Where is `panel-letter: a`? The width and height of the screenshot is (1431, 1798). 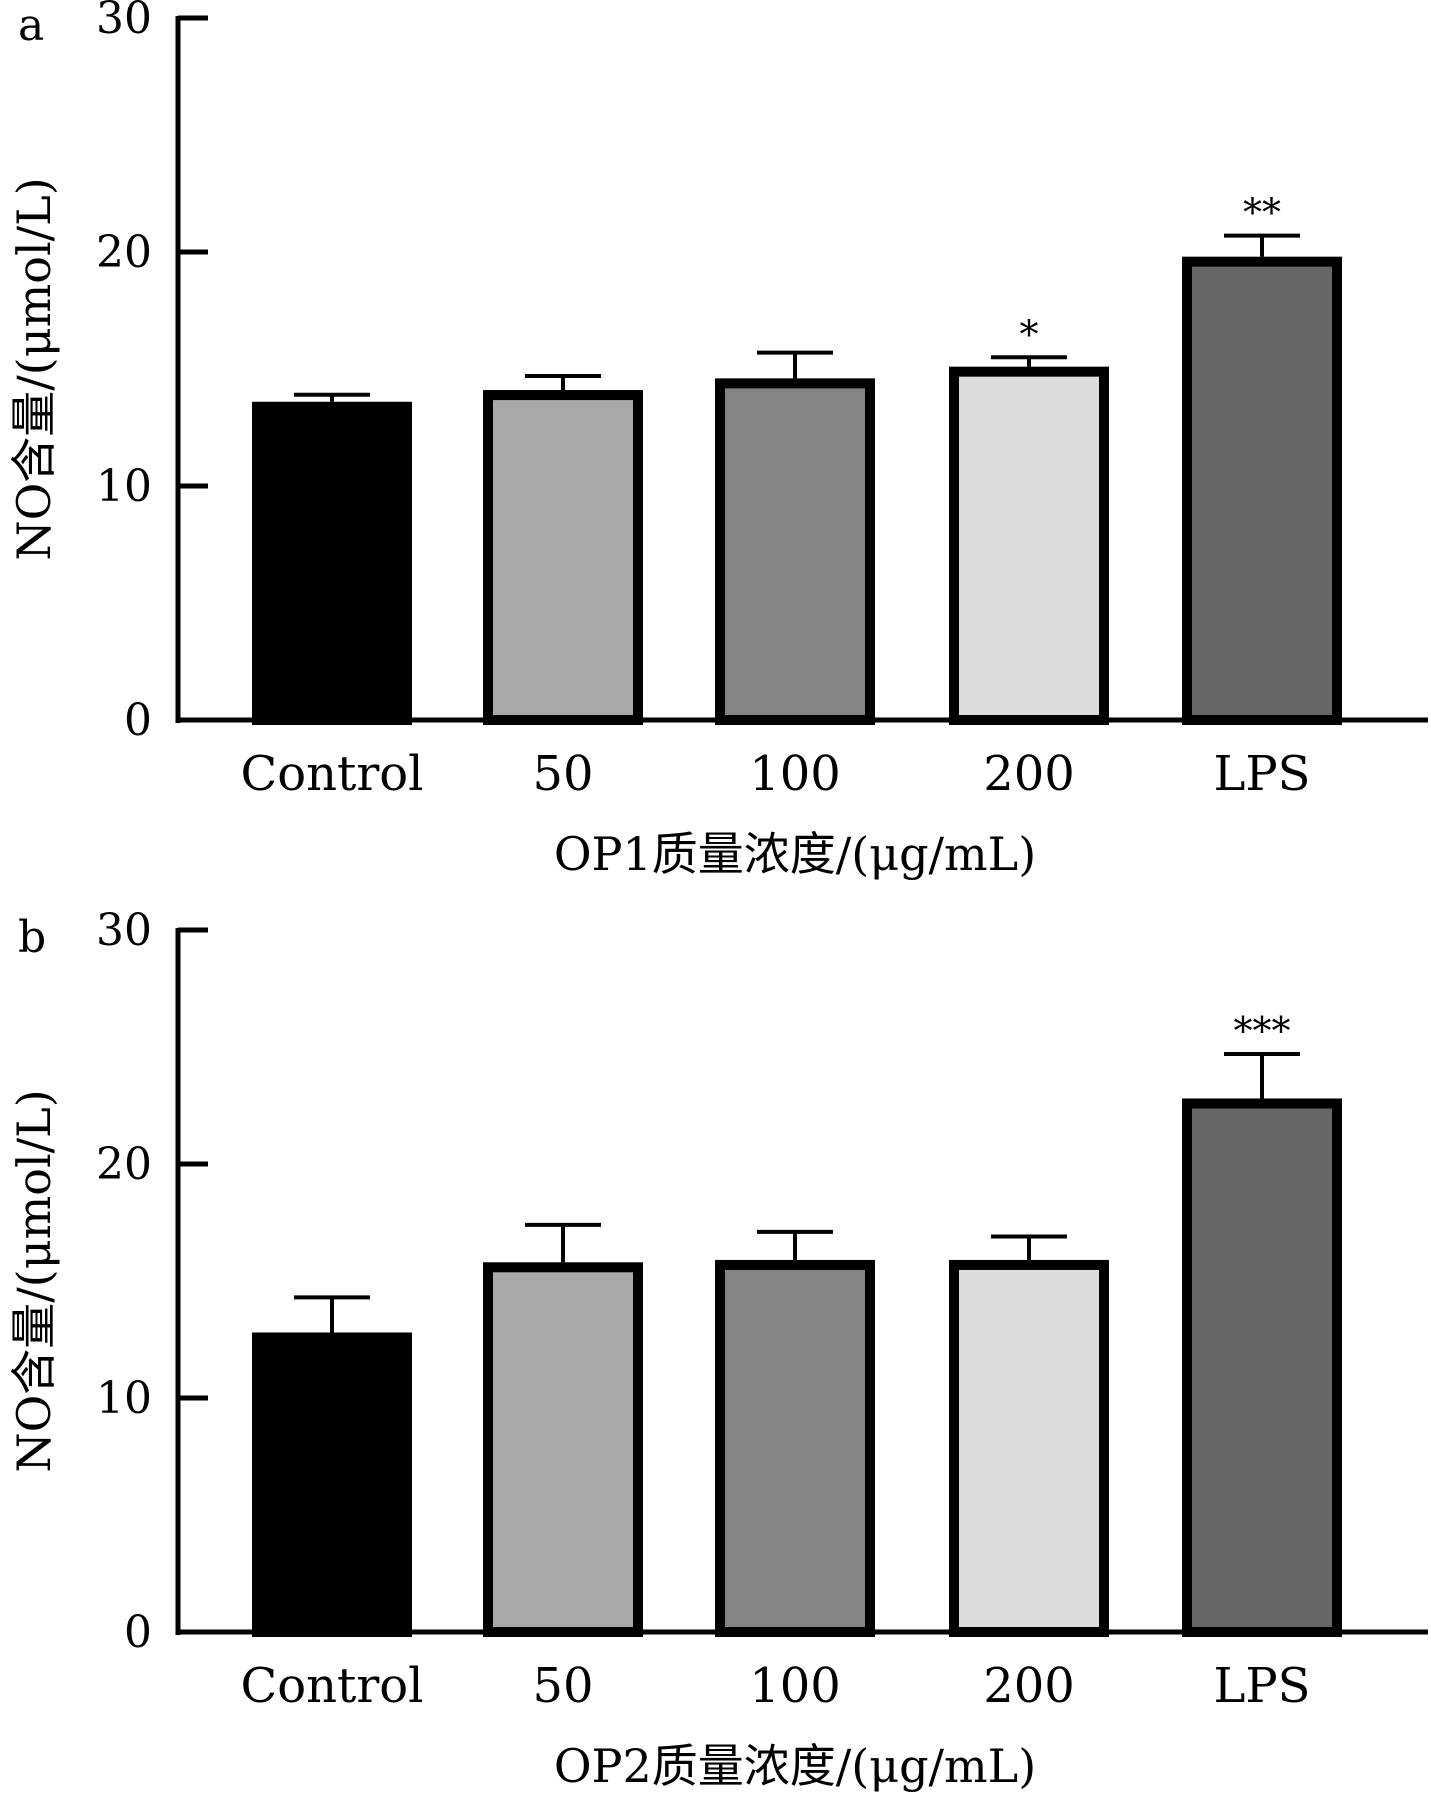
panel-letter: a is located at coordinates (31, 25).